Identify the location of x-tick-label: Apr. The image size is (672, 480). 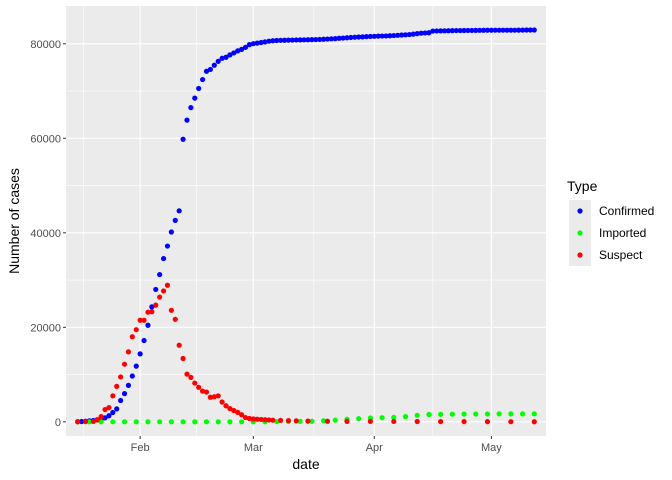
(374, 448).